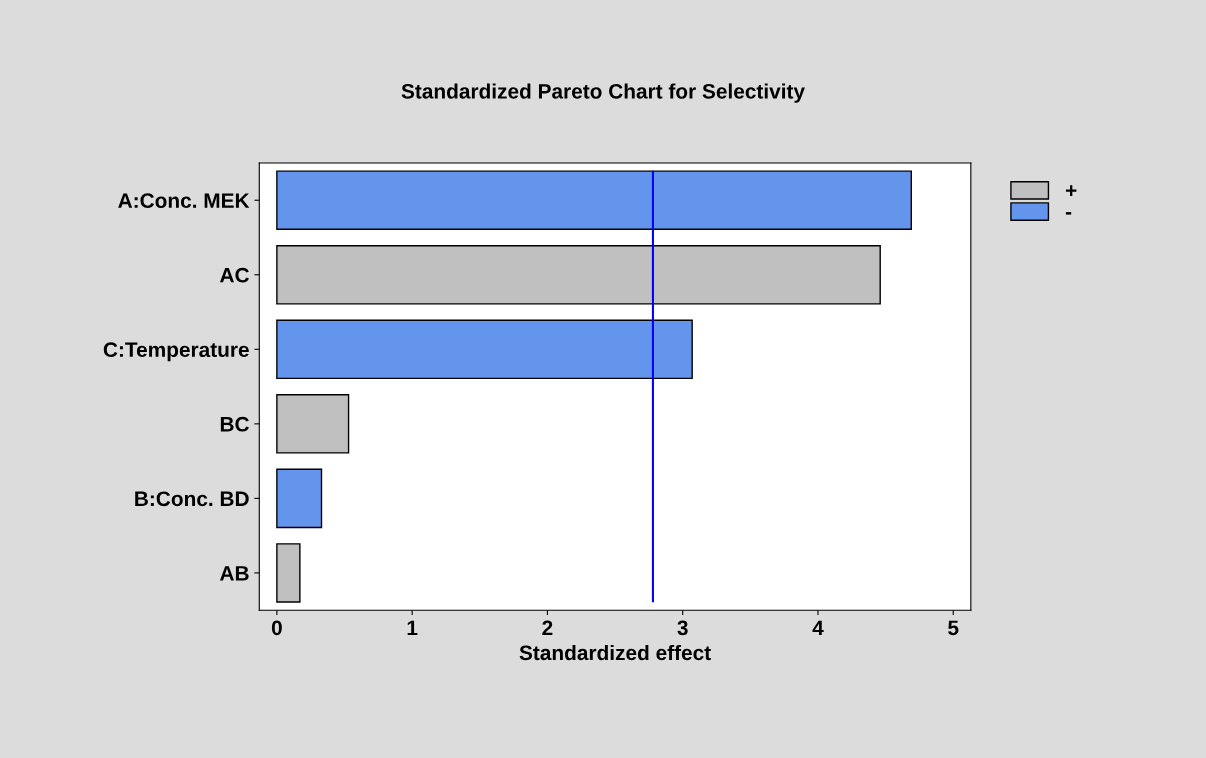  What do you see at coordinates (412, 628) in the screenshot?
I see `x-tick-label: 1` at bounding box center [412, 628].